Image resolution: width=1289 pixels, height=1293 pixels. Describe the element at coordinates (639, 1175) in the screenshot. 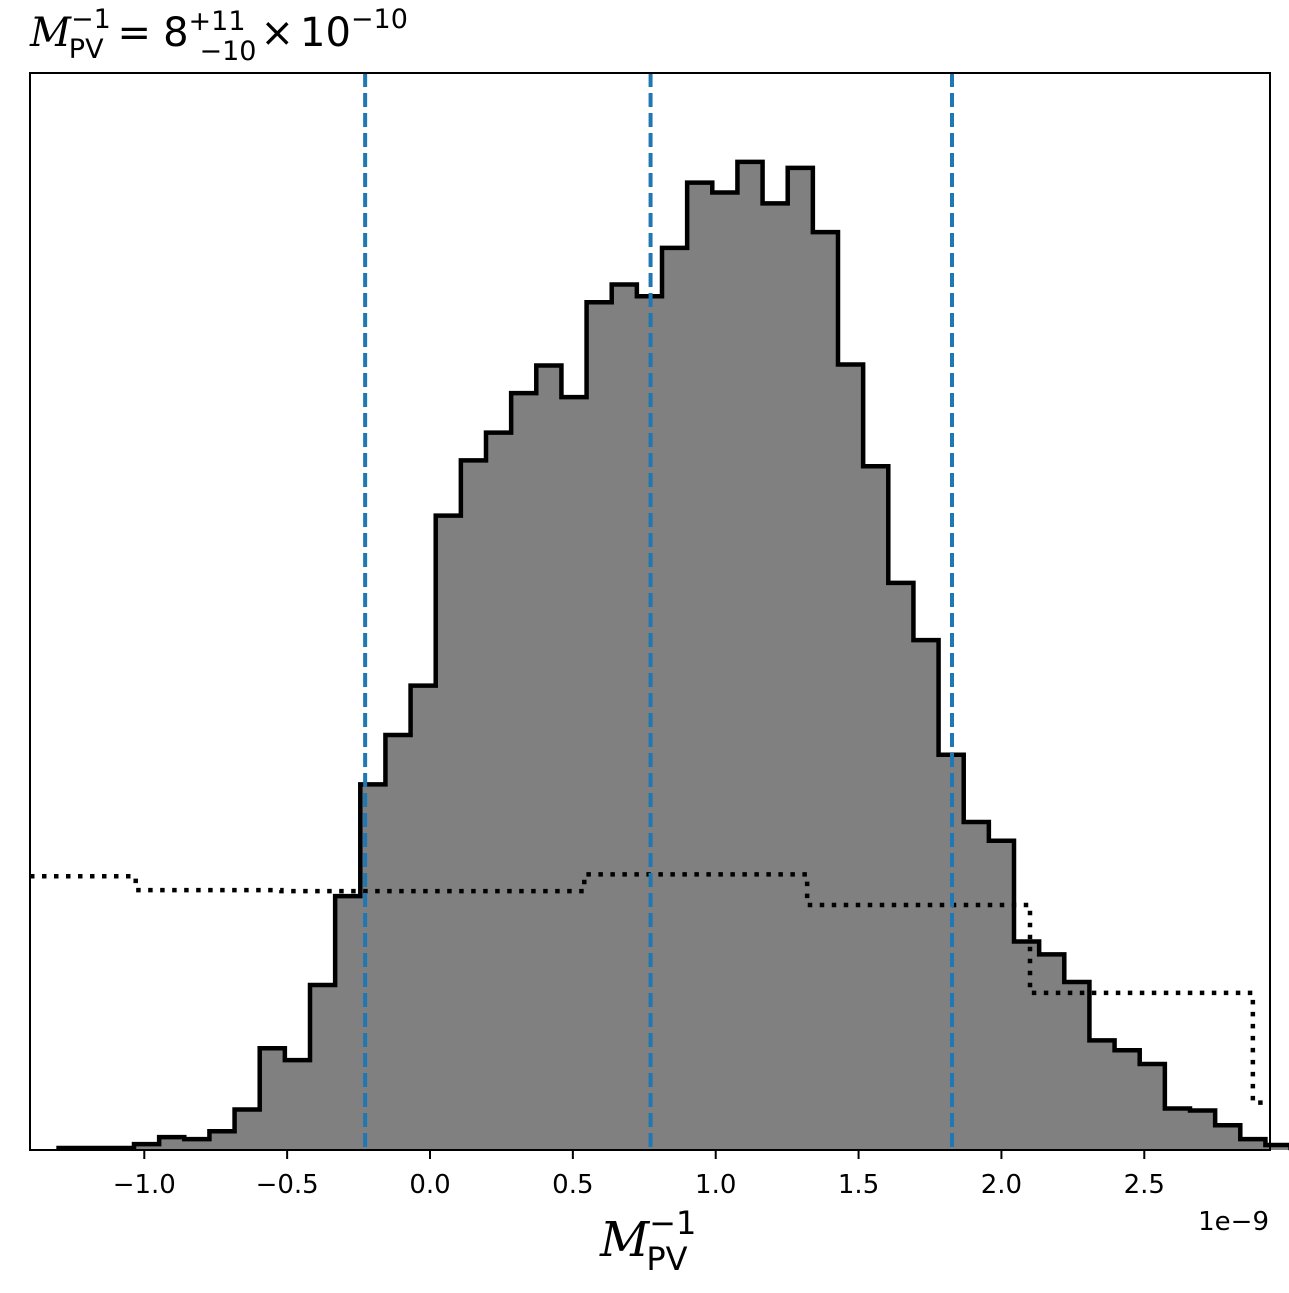

I see `x-axis: −1.0 −0.5 0.0 0.5 1.0 1.5 2.0 2.5` at that location.